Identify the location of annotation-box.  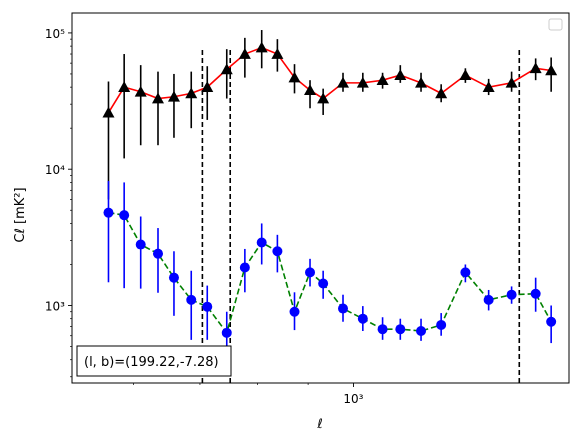
(154, 361).